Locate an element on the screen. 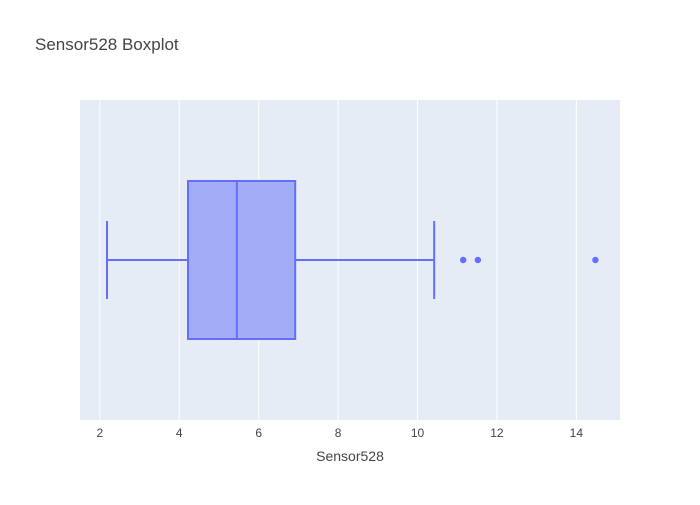 Image resolution: width=700 pixels, height=505 pixels. chart-title: Sensor528 Boxplot is located at coordinates (107, 44).